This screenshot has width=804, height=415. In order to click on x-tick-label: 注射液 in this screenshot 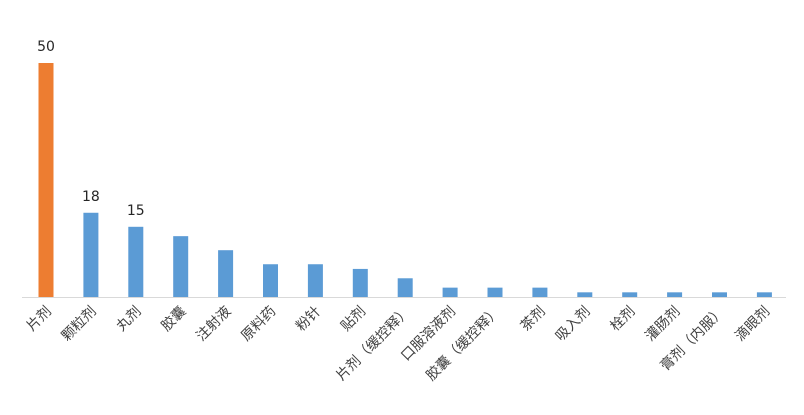, I will do `click(213, 324)`.